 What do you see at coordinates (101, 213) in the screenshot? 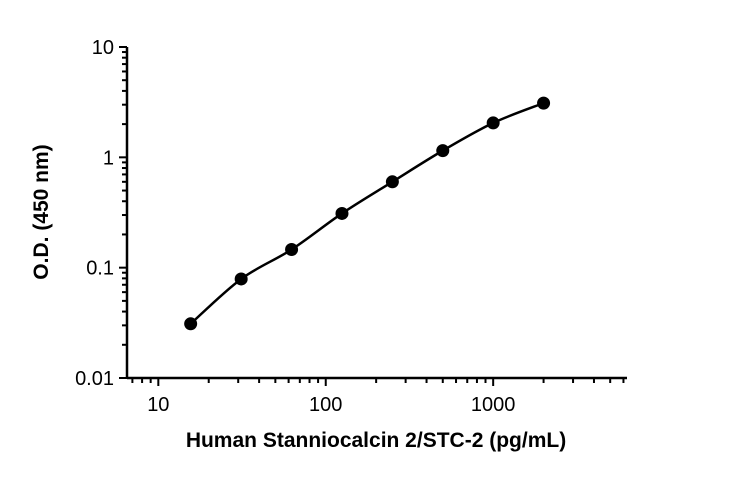
I see `y-axis-ticks: 0.01 0.1 1 10` at bounding box center [101, 213].